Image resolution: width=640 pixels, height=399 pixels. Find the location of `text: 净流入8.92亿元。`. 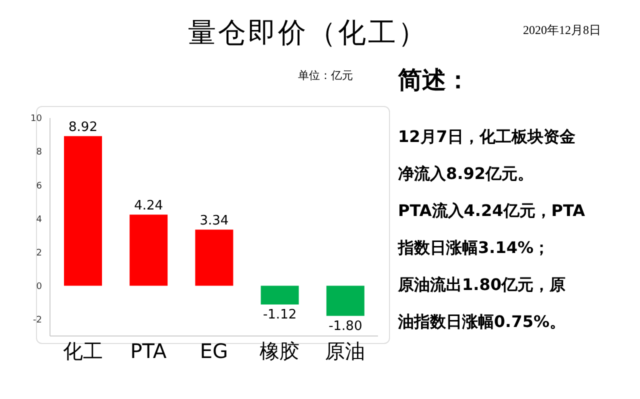

text: 净流入8.92亿元。 is located at coordinates (466, 174).